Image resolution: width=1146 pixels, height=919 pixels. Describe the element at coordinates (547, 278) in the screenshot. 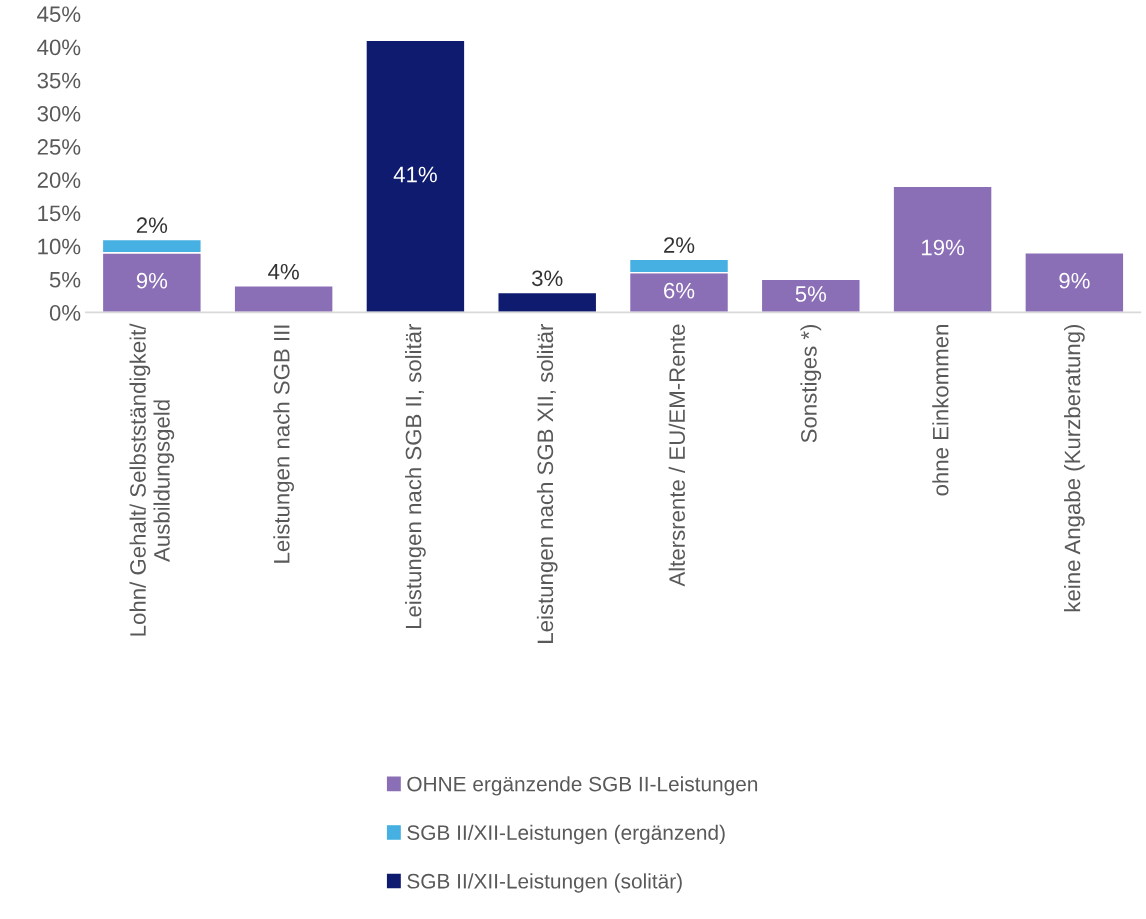

I see `data-label: 3%` at that location.